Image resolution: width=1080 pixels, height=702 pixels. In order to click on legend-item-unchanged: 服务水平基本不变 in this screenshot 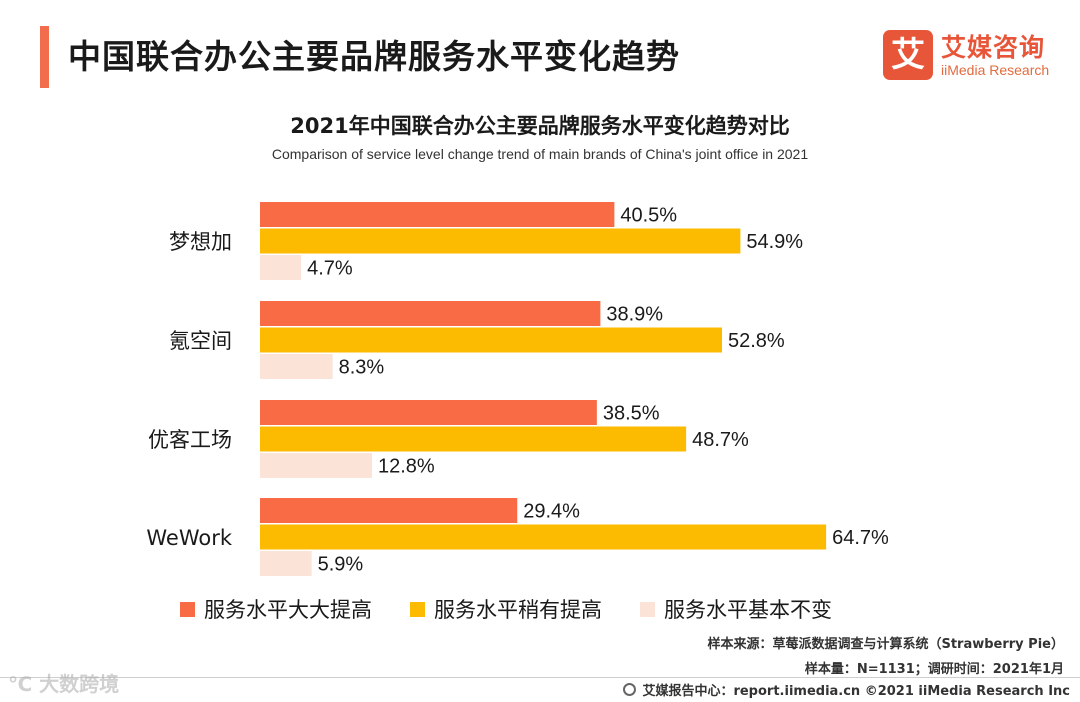, I will do `click(736, 609)`.